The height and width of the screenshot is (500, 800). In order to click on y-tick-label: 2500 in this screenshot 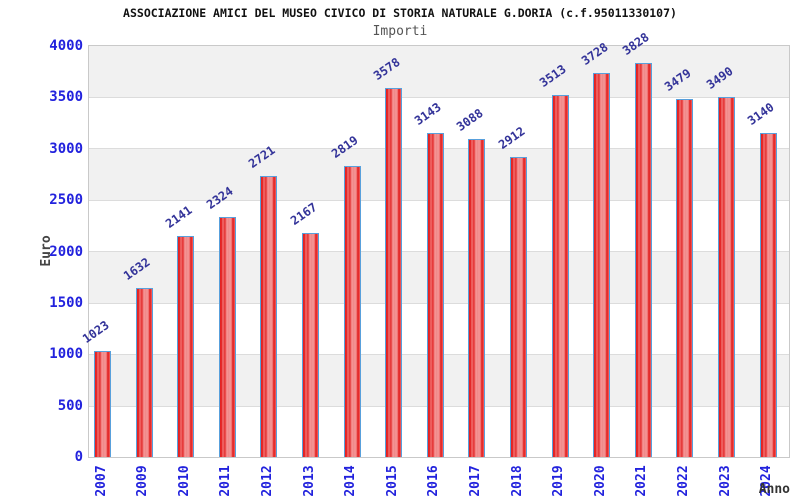, I will do `click(66, 200)`.